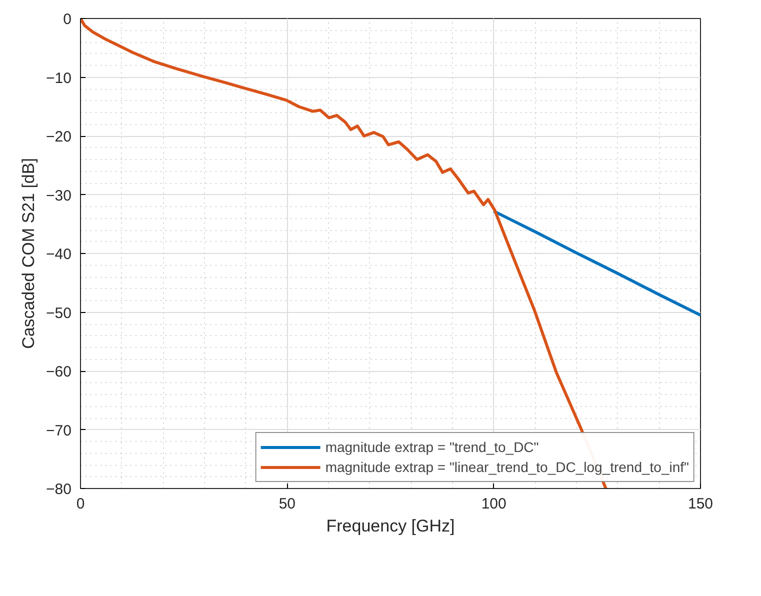 The height and width of the screenshot is (596, 761). What do you see at coordinates (59, 137) in the screenshot?
I see `y-tick-label: −20` at bounding box center [59, 137].